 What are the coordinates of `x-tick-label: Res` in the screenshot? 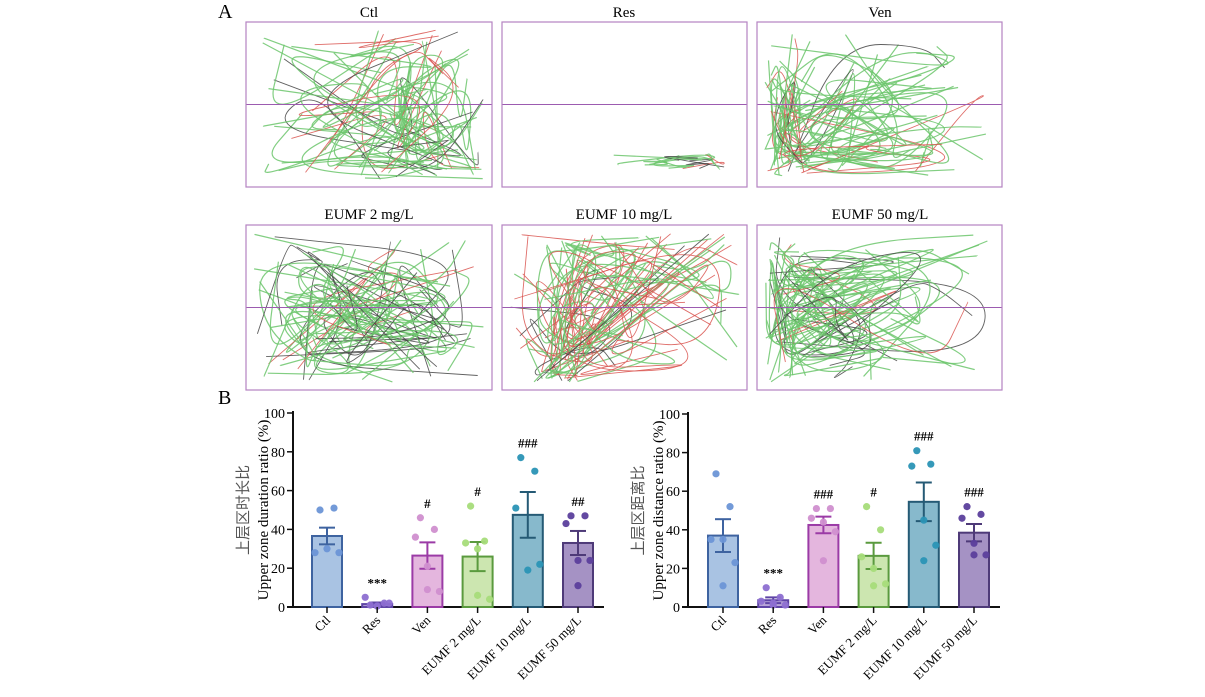 It's located at (371, 625).